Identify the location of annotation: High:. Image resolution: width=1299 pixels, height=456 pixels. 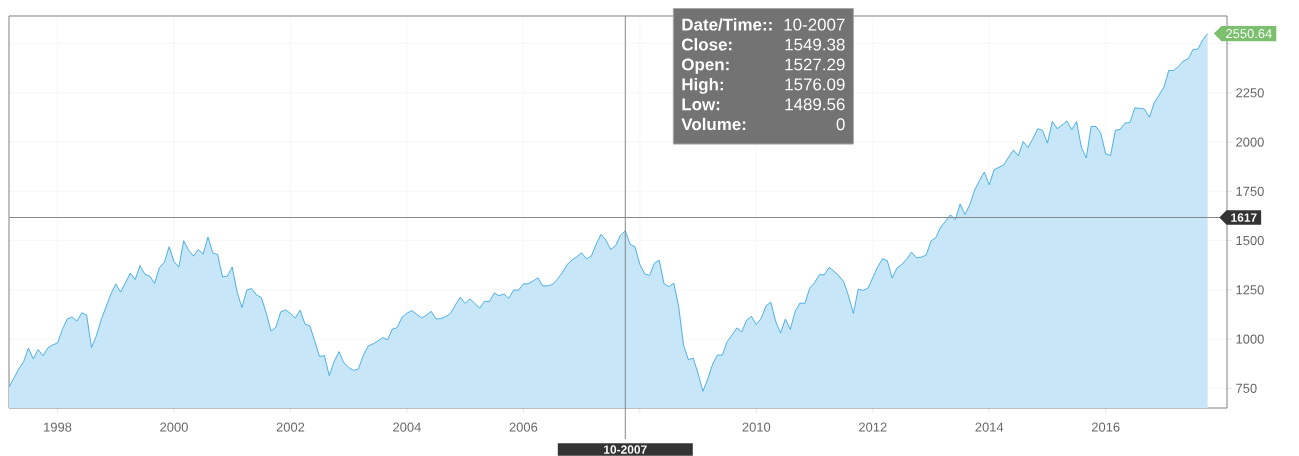
(702, 85).